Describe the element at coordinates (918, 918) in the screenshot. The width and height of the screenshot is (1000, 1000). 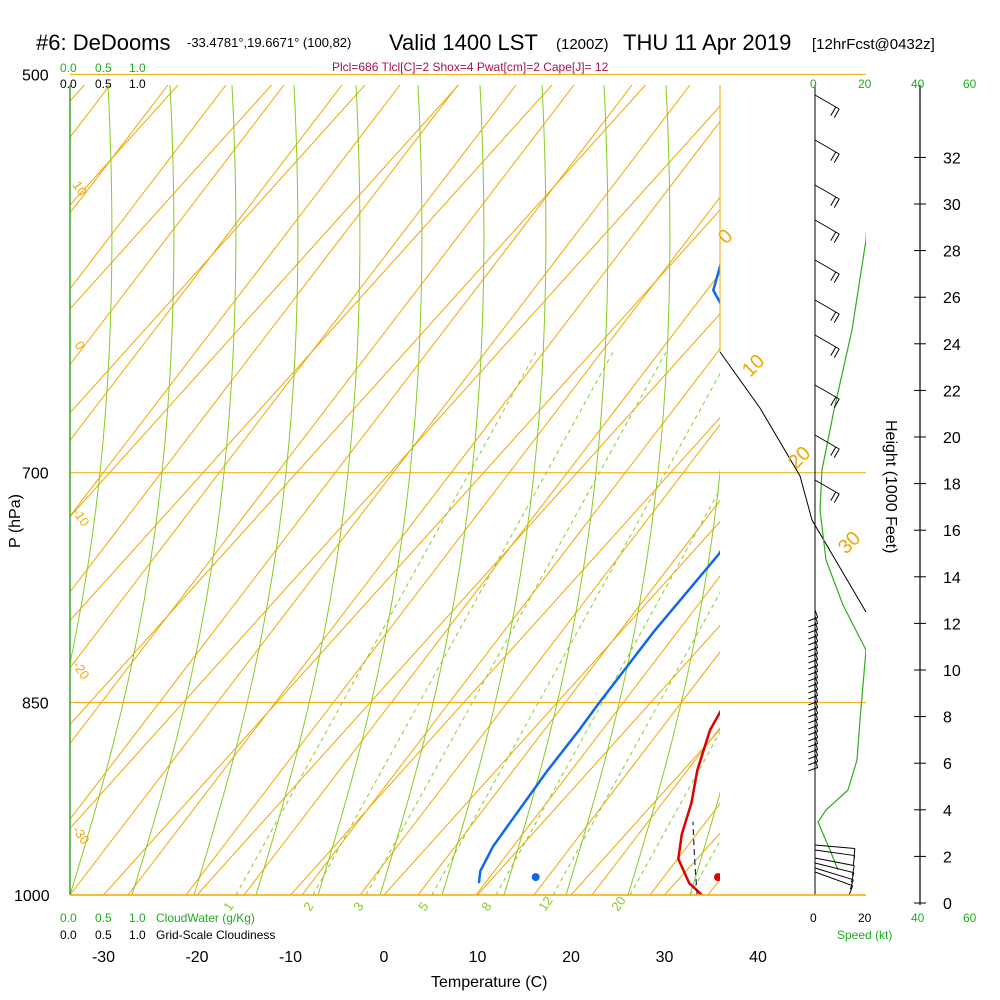
I see `svg-text: 40` at that location.